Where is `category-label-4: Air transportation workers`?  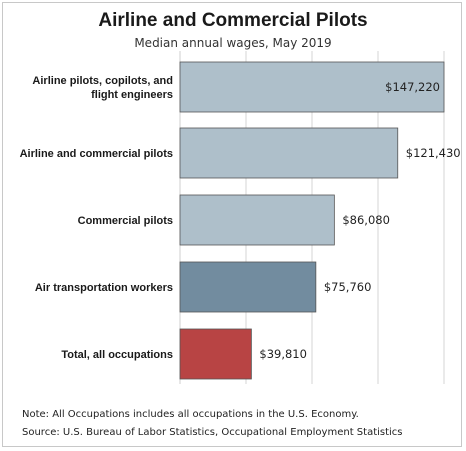 category-label-4: Air transportation workers is located at coordinates (104, 288).